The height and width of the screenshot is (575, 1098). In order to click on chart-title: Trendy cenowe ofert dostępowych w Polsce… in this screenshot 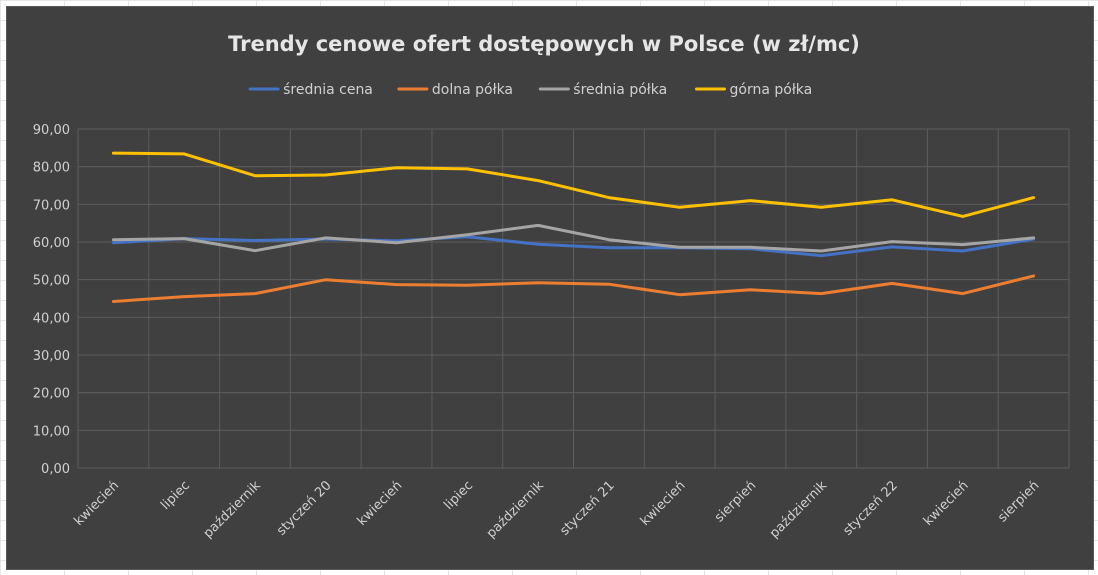, I will do `click(544, 44)`.